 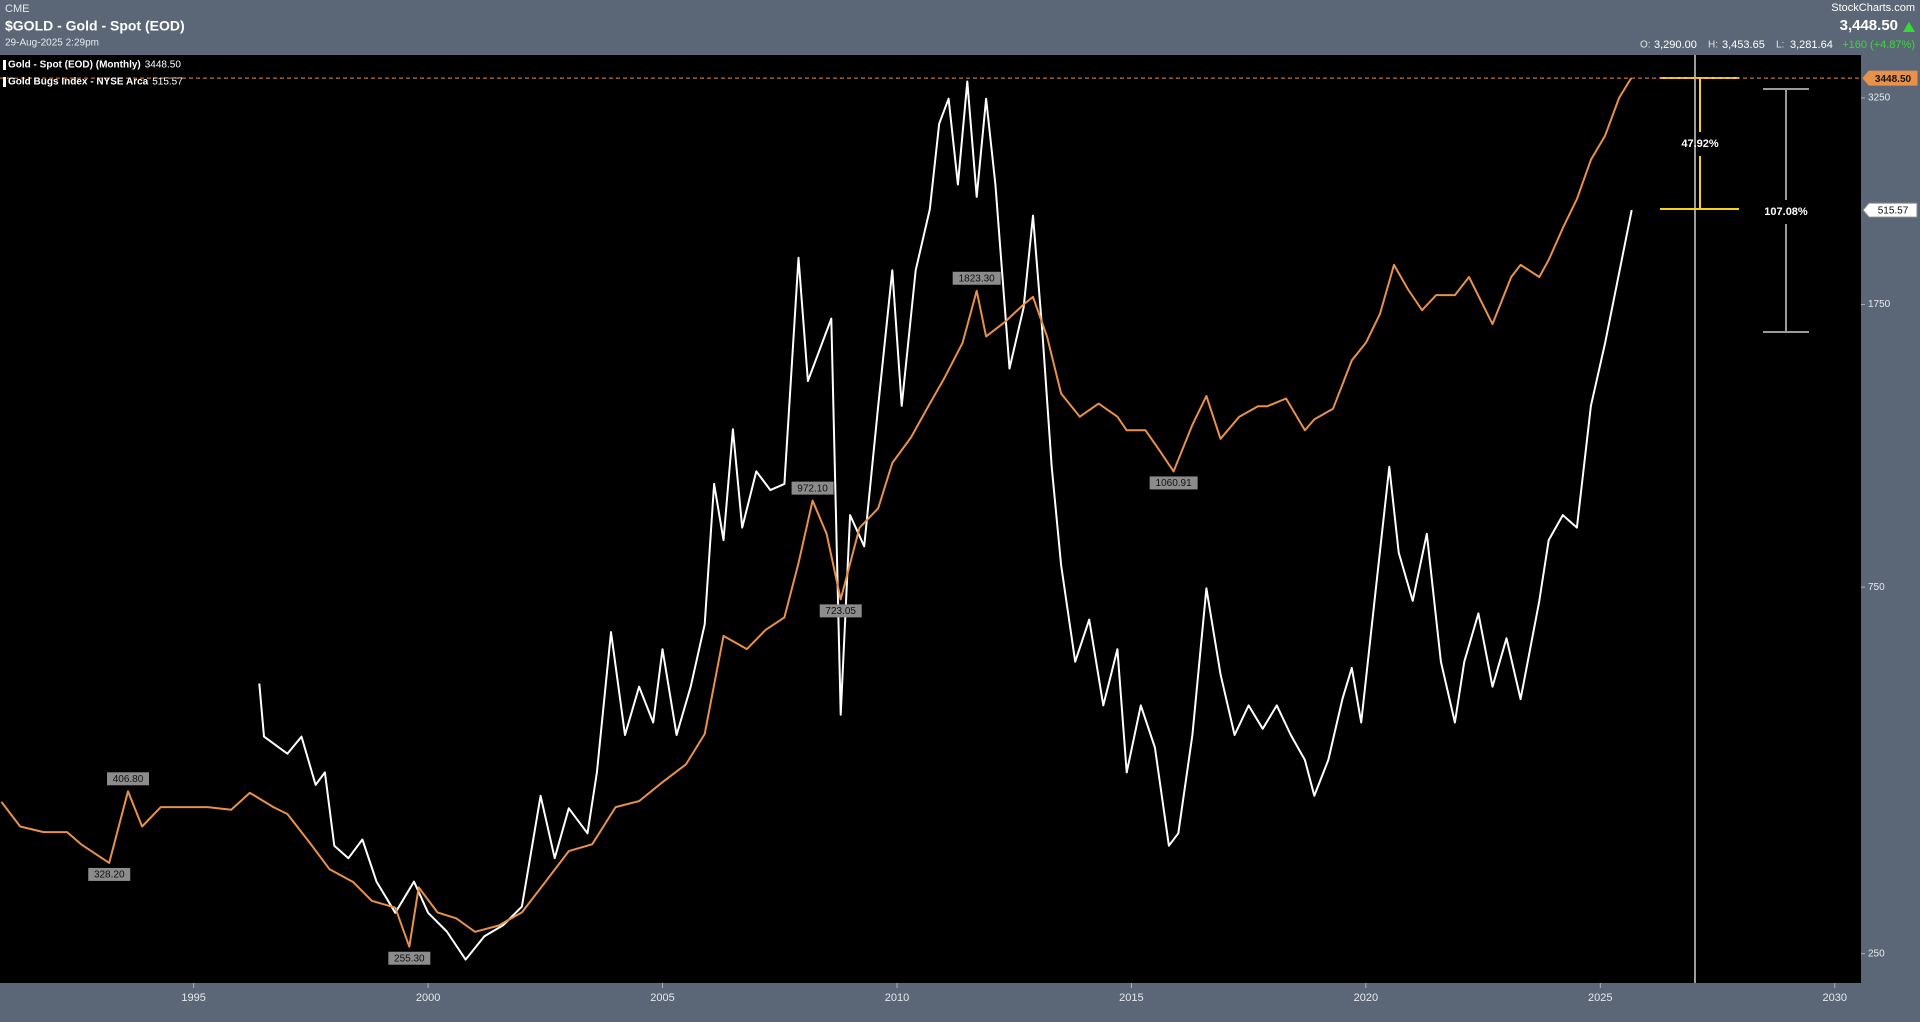 What do you see at coordinates (1873, 8) in the screenshot?
I see `brand: StockCharts.com` at bounding box center [1873, 8].